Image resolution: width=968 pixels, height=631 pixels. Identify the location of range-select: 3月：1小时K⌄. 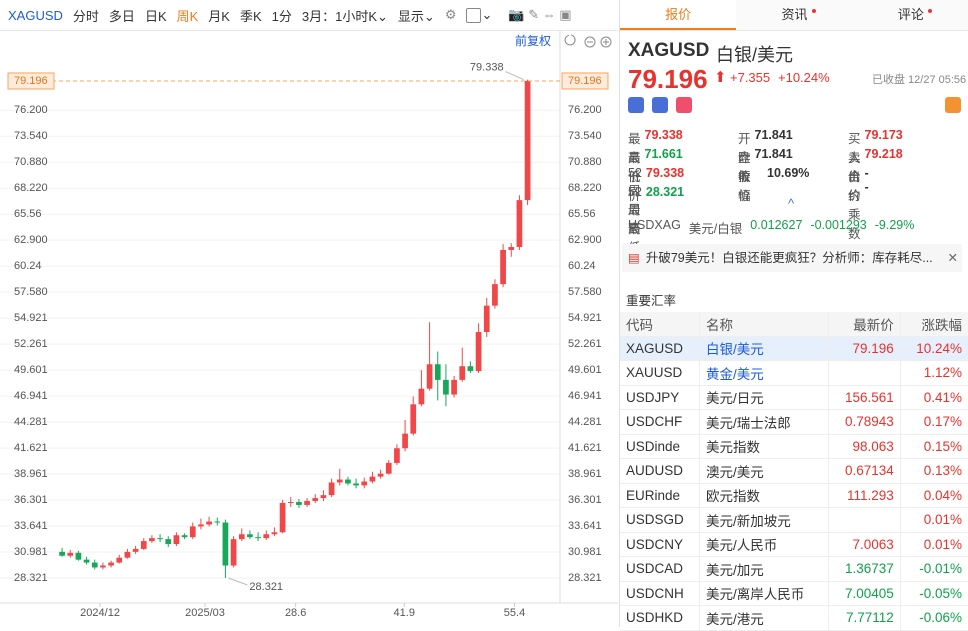
(344, 16).